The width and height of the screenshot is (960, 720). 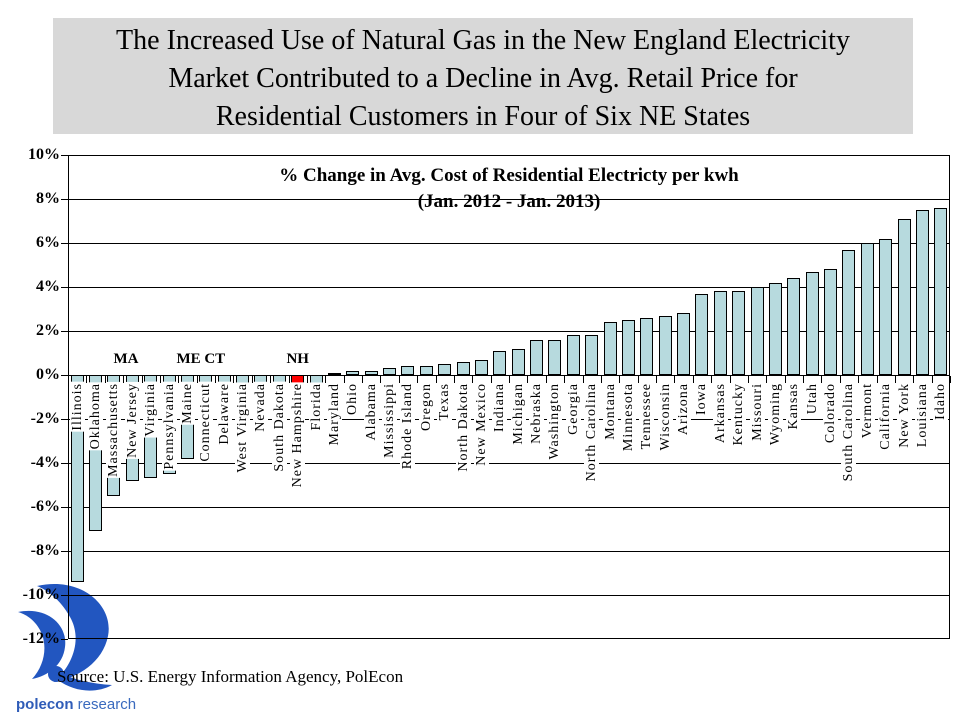 I want to click on x-axis-label: Colorado, so click(x=831, y=412).